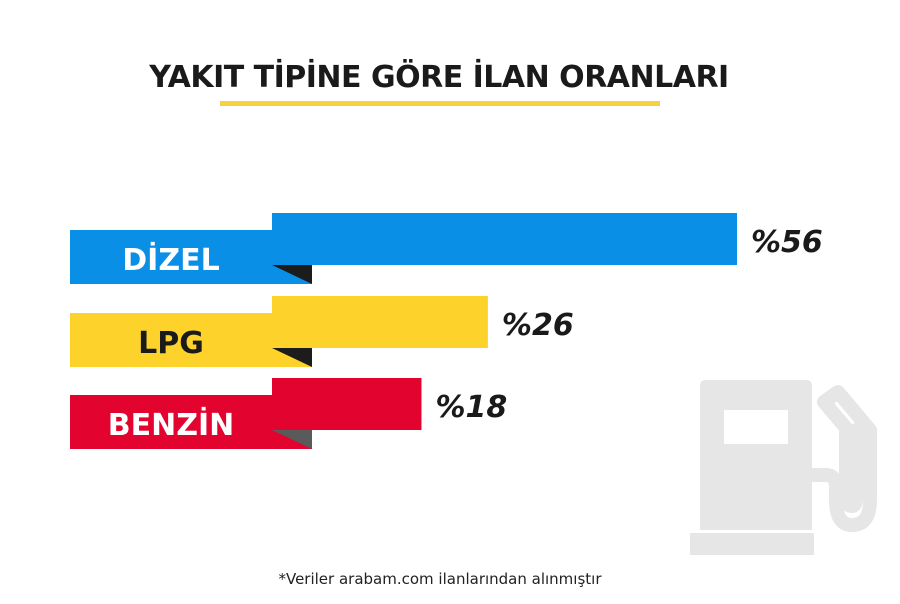 This screenshot has height=604, width=900. Describe the element at coordinates (170, 260) in the screenshot. I see `category-label-0: DİZEL` at that location.